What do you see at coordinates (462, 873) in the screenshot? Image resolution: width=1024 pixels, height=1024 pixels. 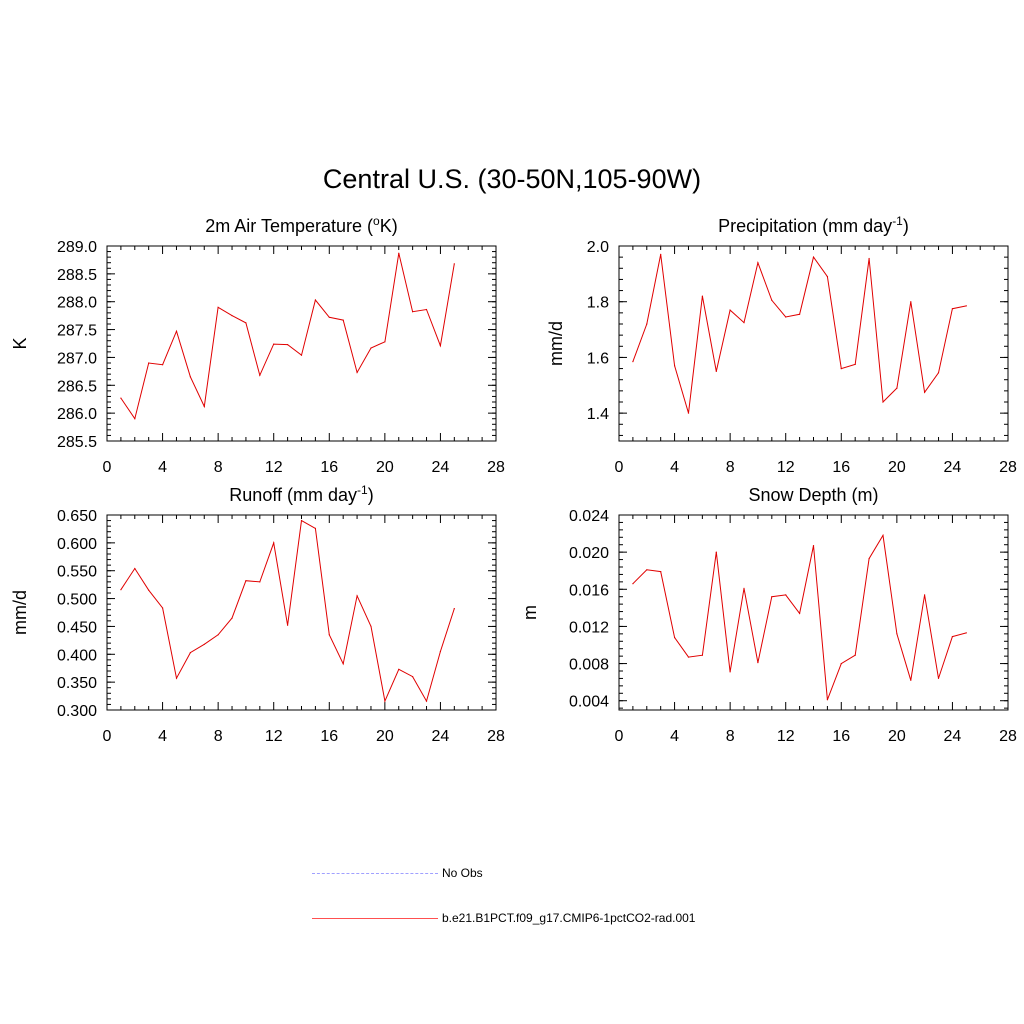 I see `legend-label: No Obs` at bounding box center [462, 873].